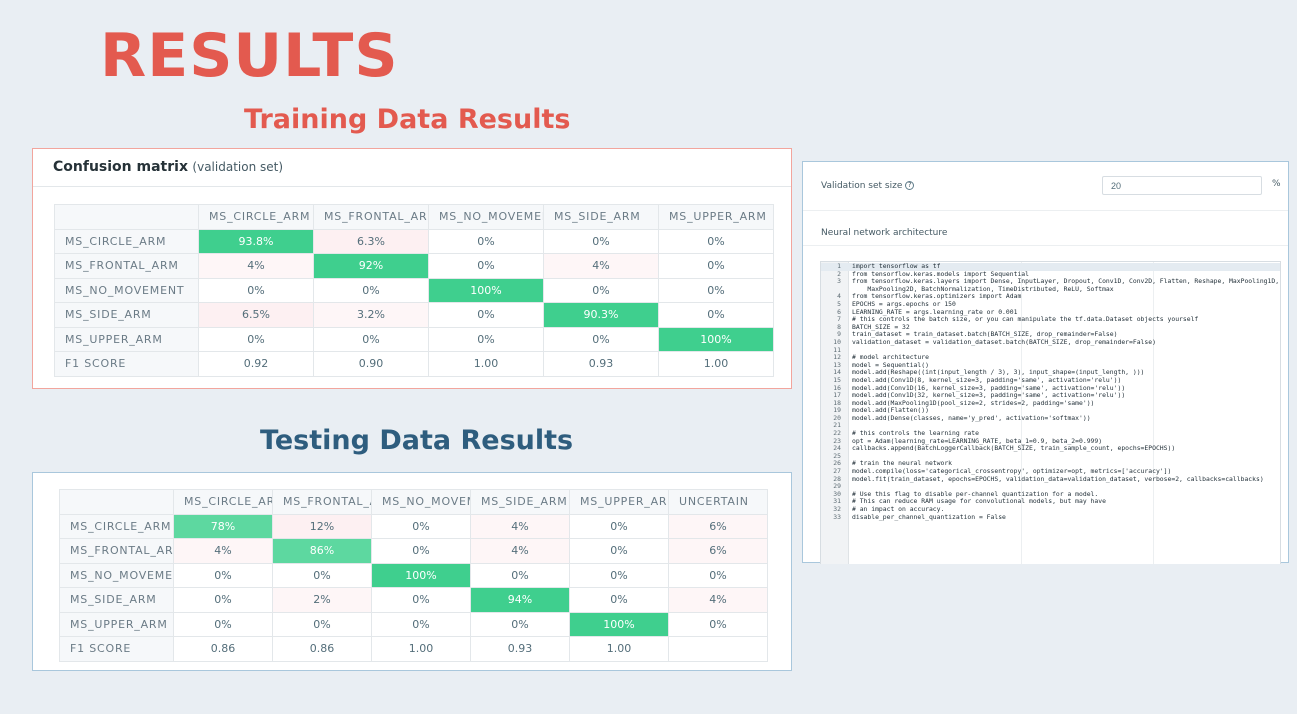 Image resolution: width=1297 pixels, height=714 pixels. Describe the element at coordinates (837, 379) in the screenshot. I see `line-number: 15` at that location.